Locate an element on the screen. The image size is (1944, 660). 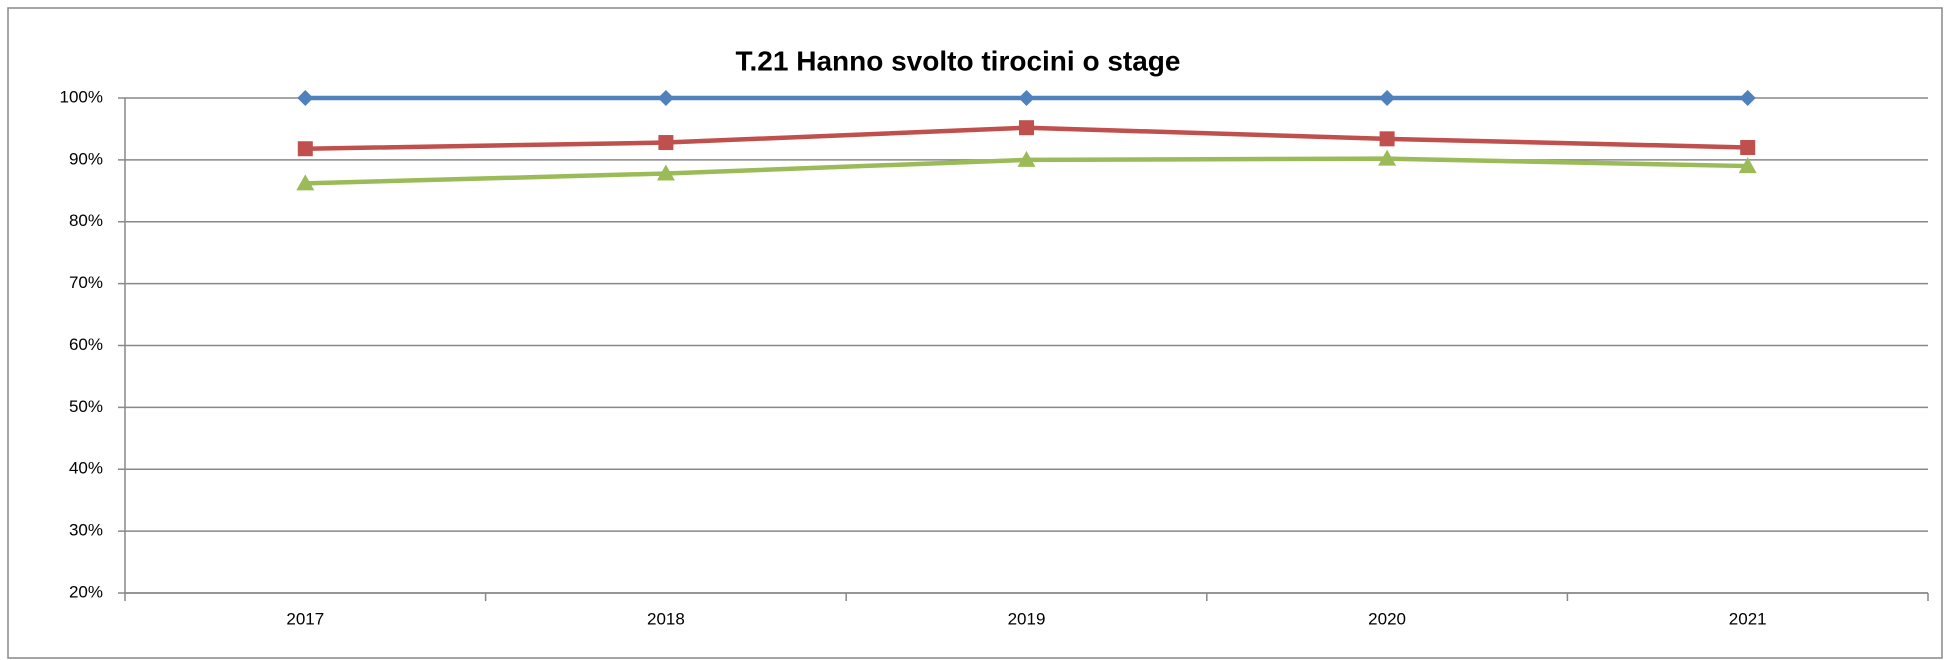
y-tick-label: 40% is located at coordinates (86, 468).